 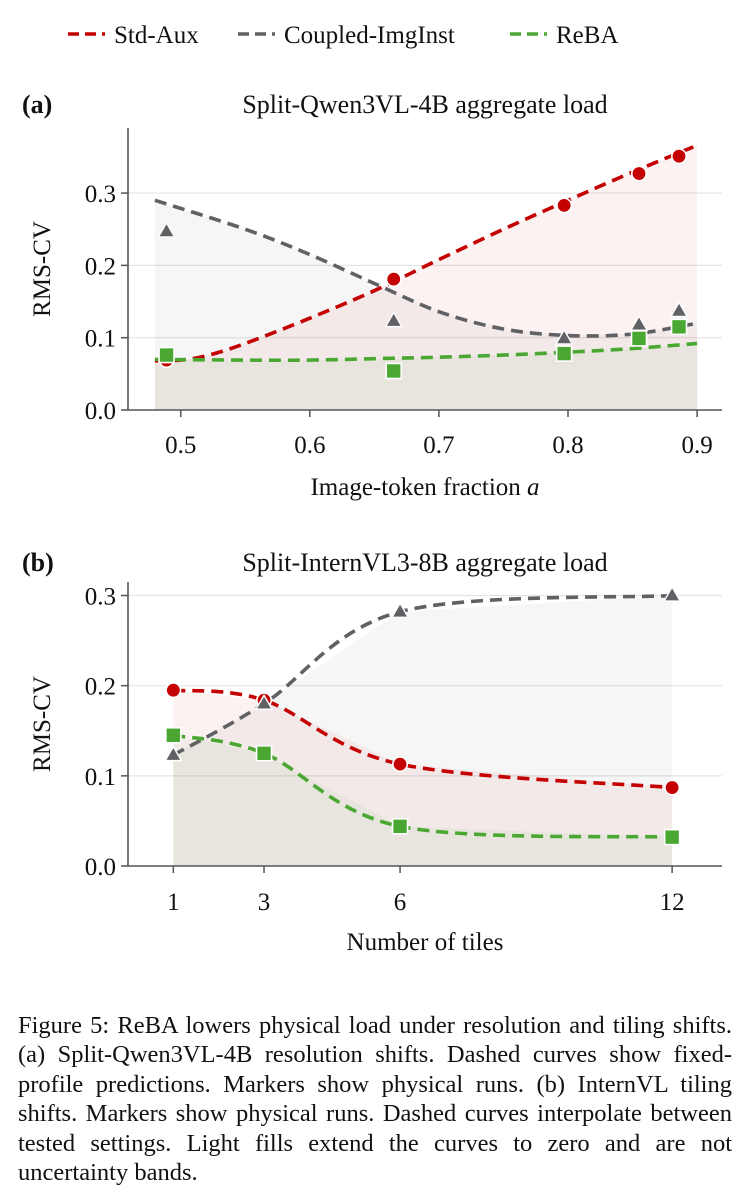 I want to click on x-tick-label: 0.7, so click(x=438, y=445).